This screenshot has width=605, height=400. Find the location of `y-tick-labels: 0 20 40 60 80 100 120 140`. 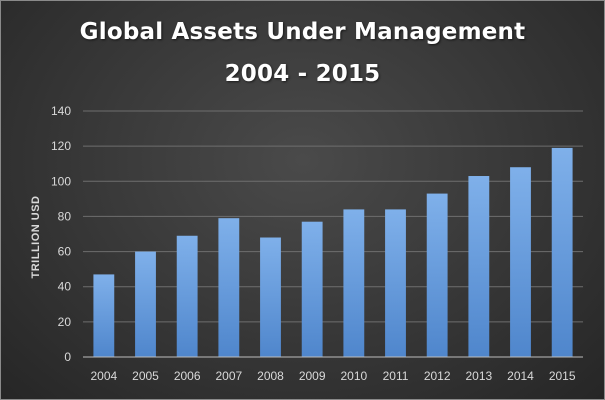

y-tick-labels: 0 20 40 60 80 100 120 140 is located at coordinates (61, 234).